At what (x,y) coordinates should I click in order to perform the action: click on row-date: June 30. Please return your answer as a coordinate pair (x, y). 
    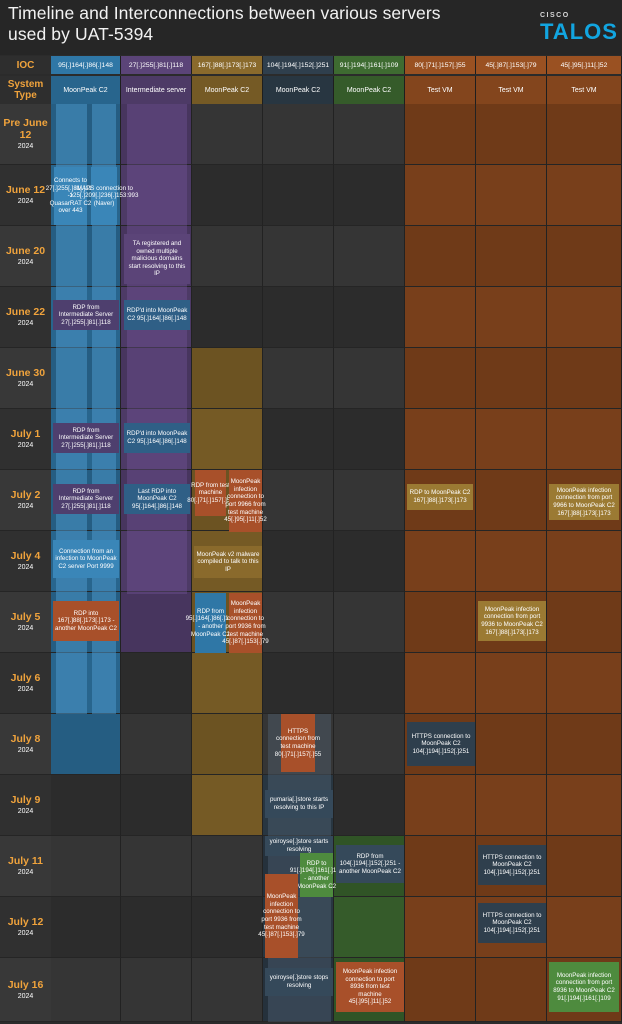
    Looking at the image, I should click on (25, 373).